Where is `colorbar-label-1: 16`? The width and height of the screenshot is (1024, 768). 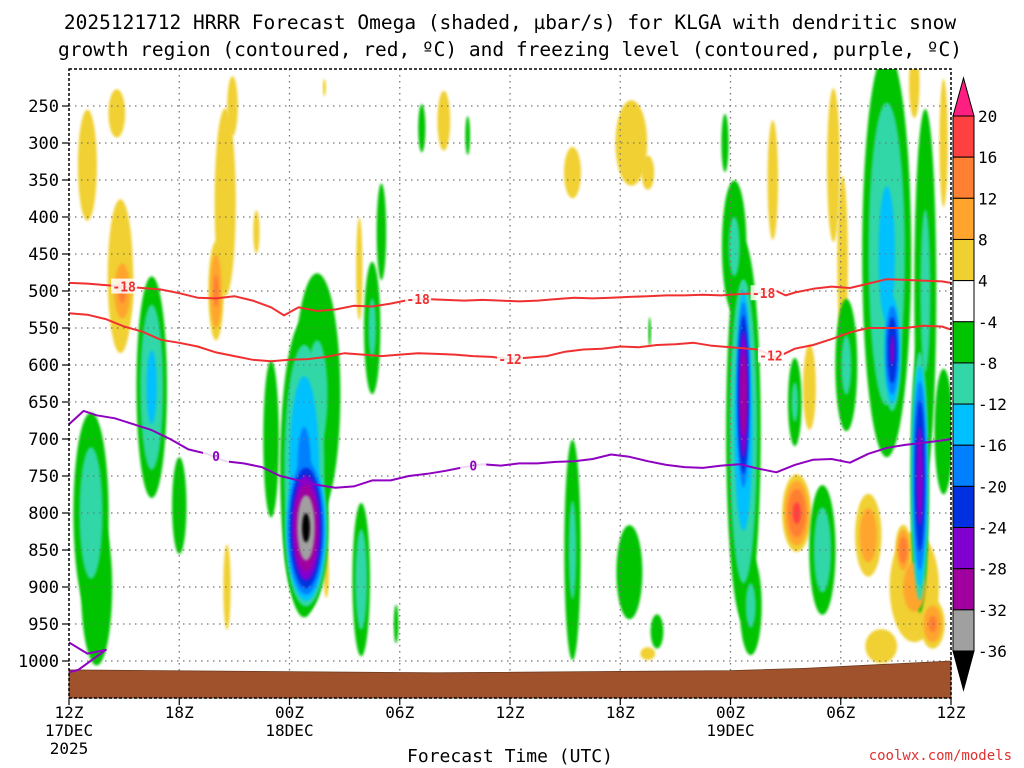
colorbar-label-1: 16 is located at coordinates (987, 157).